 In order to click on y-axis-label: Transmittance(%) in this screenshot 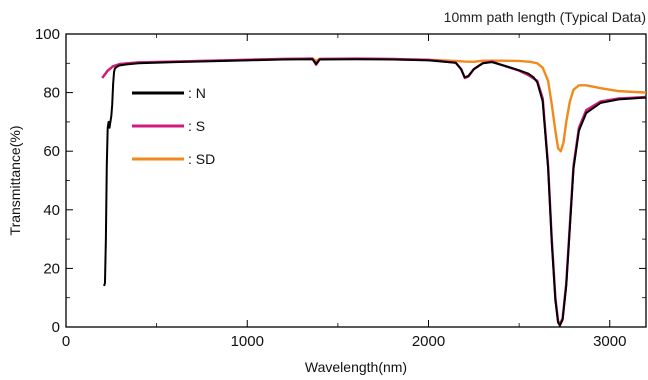, I will do `click(15, 181)`.